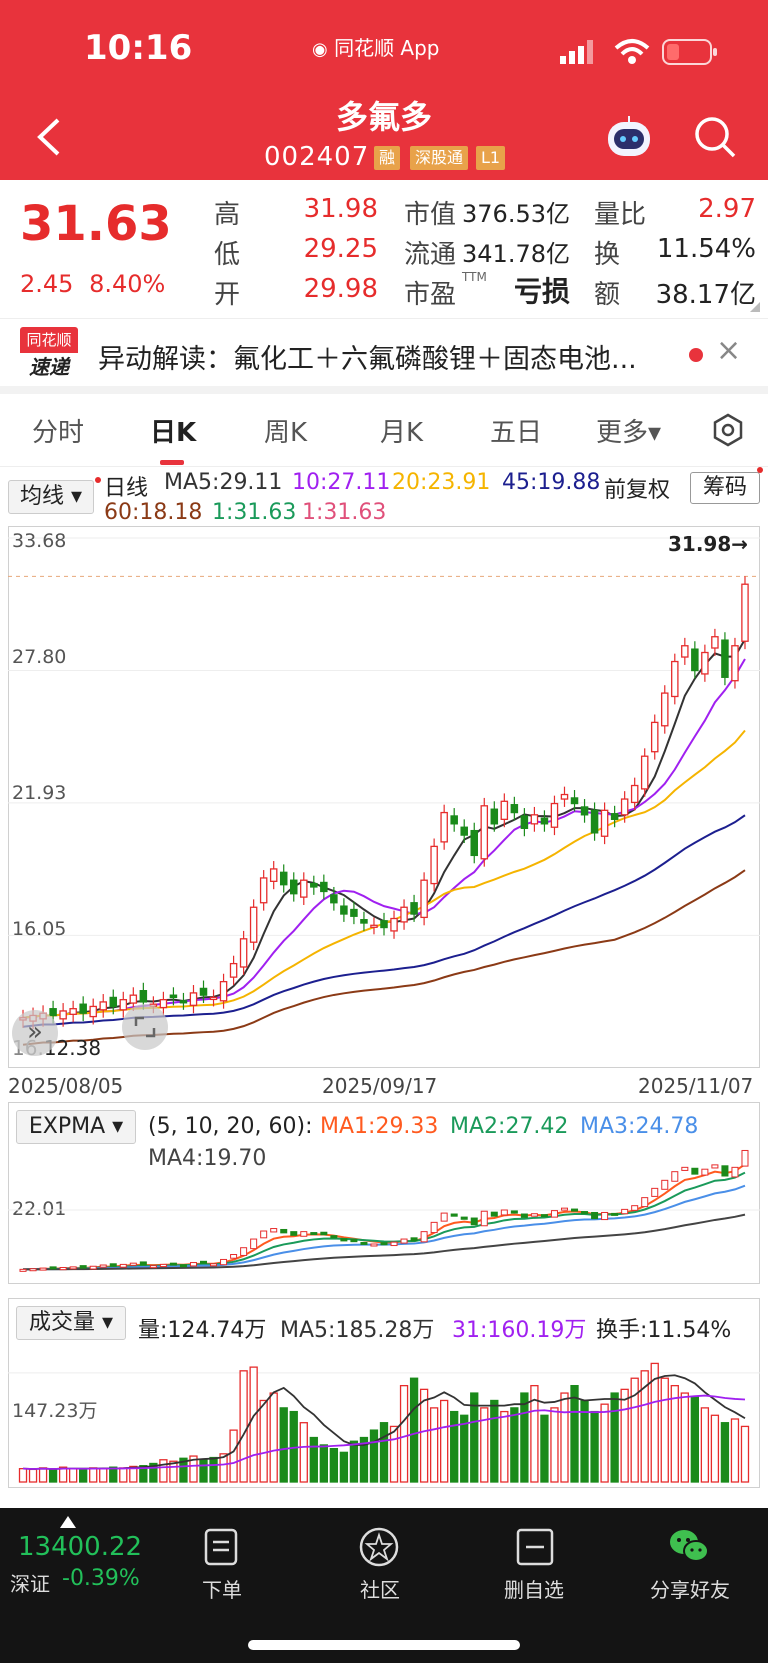 This screenshot has height=1663, width=768. Describe the element at coordinates (516, 433) in the screenshot. I see `tab-five-day: 五日` at that location.